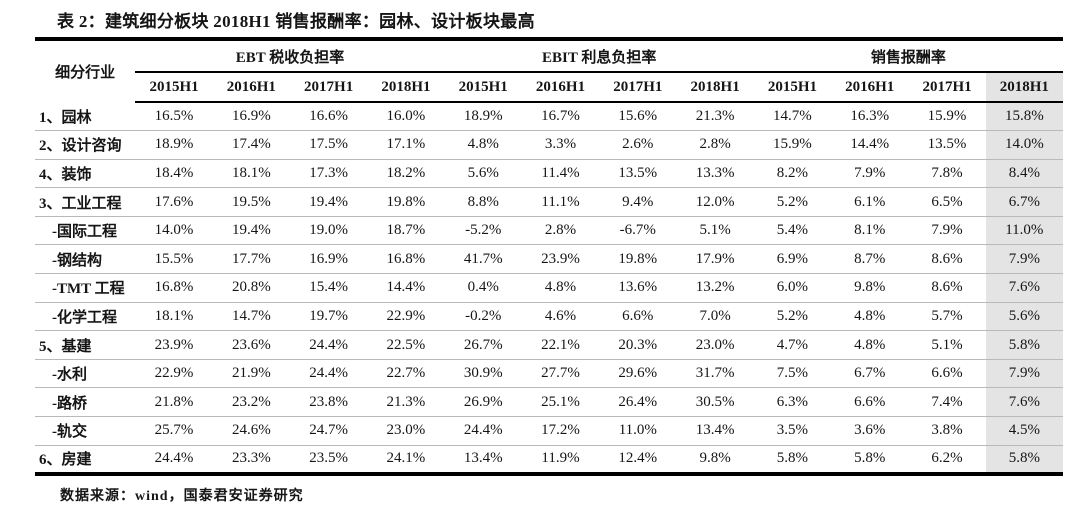  Describe the element at coordinates (560, 345) in the screenshot. I see `value-cell: 22.1%` at that location.